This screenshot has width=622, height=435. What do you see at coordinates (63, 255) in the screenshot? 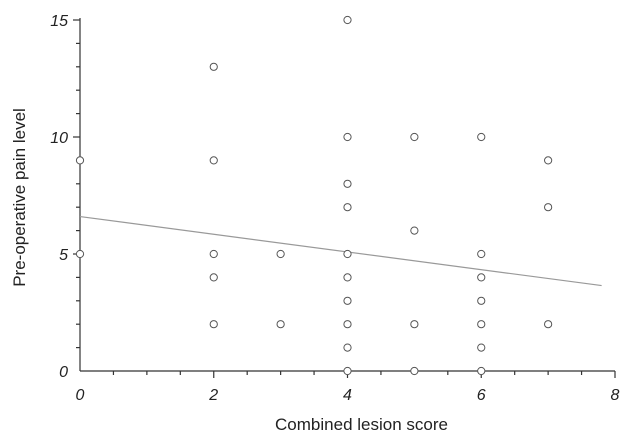
I see `y-tick-label: 5` at bounding box center [63, 255].